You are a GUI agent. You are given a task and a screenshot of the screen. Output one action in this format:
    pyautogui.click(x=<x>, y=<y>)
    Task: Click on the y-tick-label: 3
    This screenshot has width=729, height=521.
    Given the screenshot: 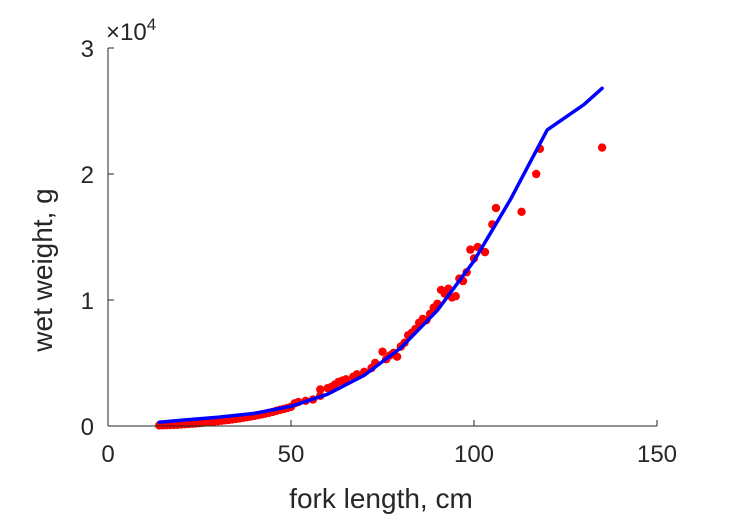 What is the action you would take?
    pyautogui.click(x=87, y=49)
    